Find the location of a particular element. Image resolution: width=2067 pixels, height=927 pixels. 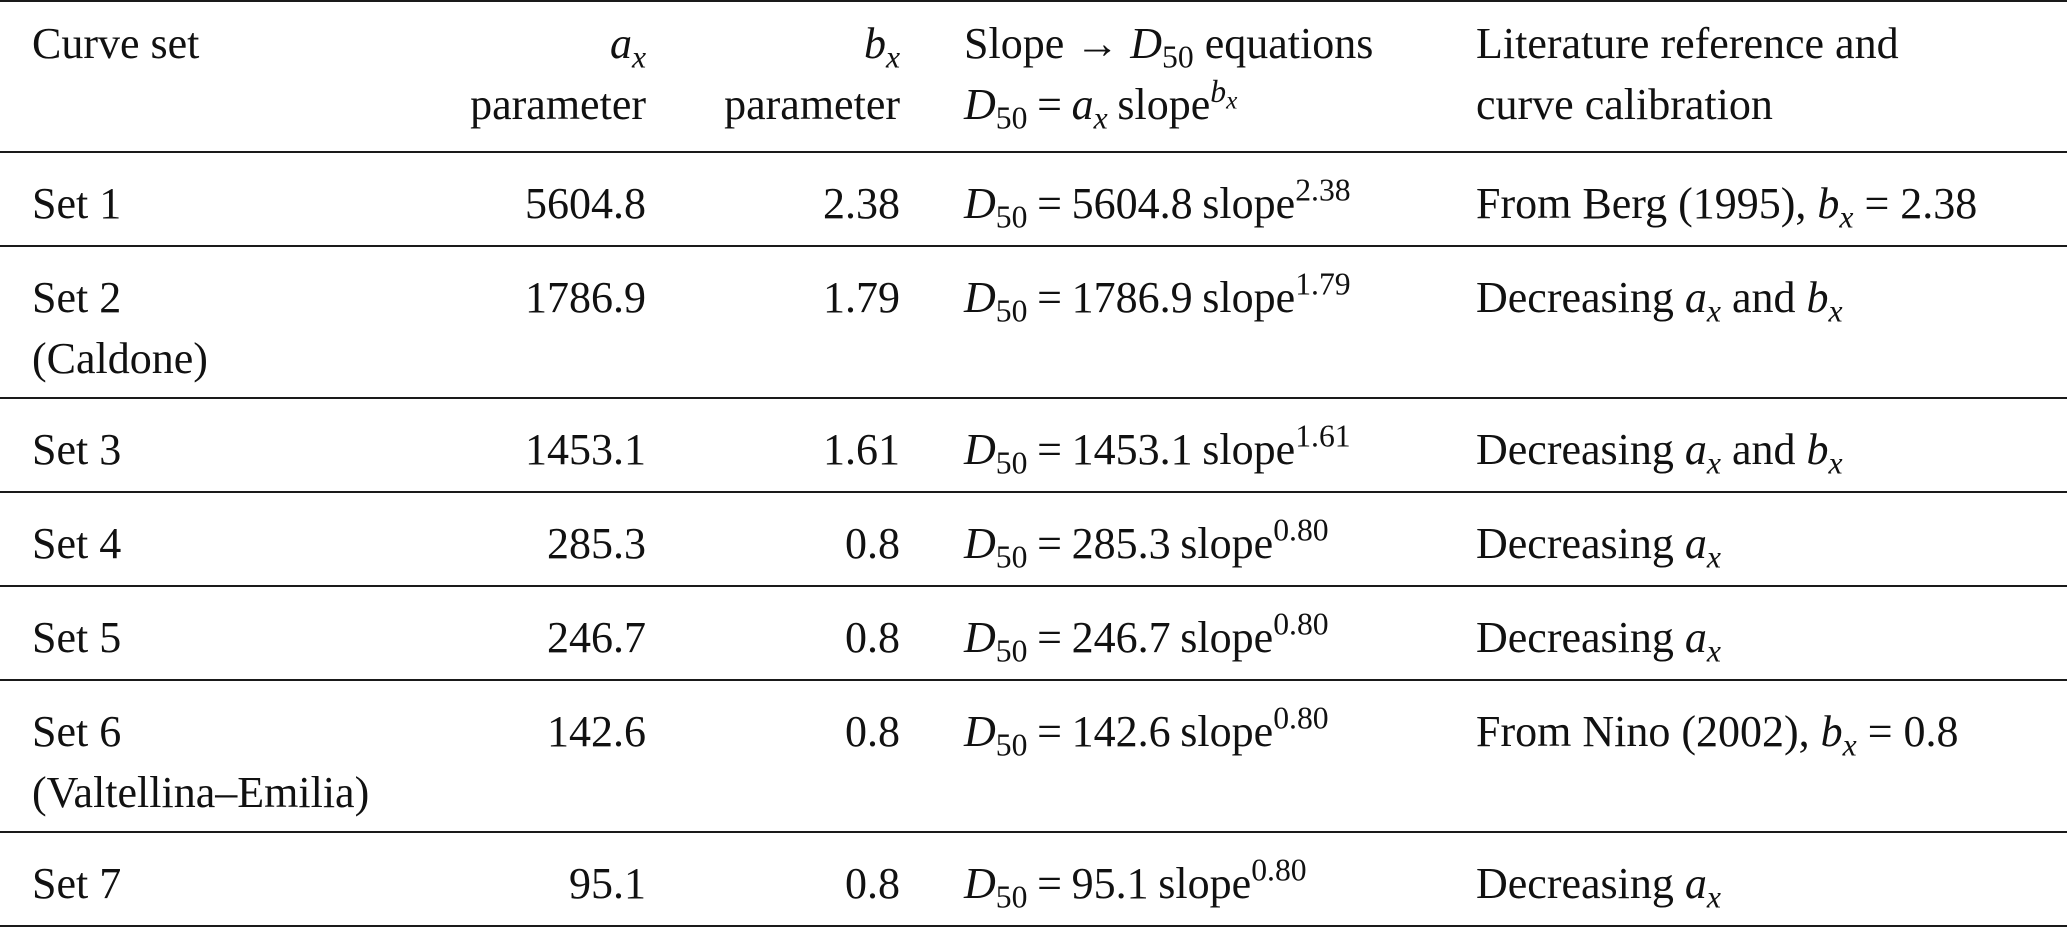

set-label: Set 3 is located at coordinates (77, 449).